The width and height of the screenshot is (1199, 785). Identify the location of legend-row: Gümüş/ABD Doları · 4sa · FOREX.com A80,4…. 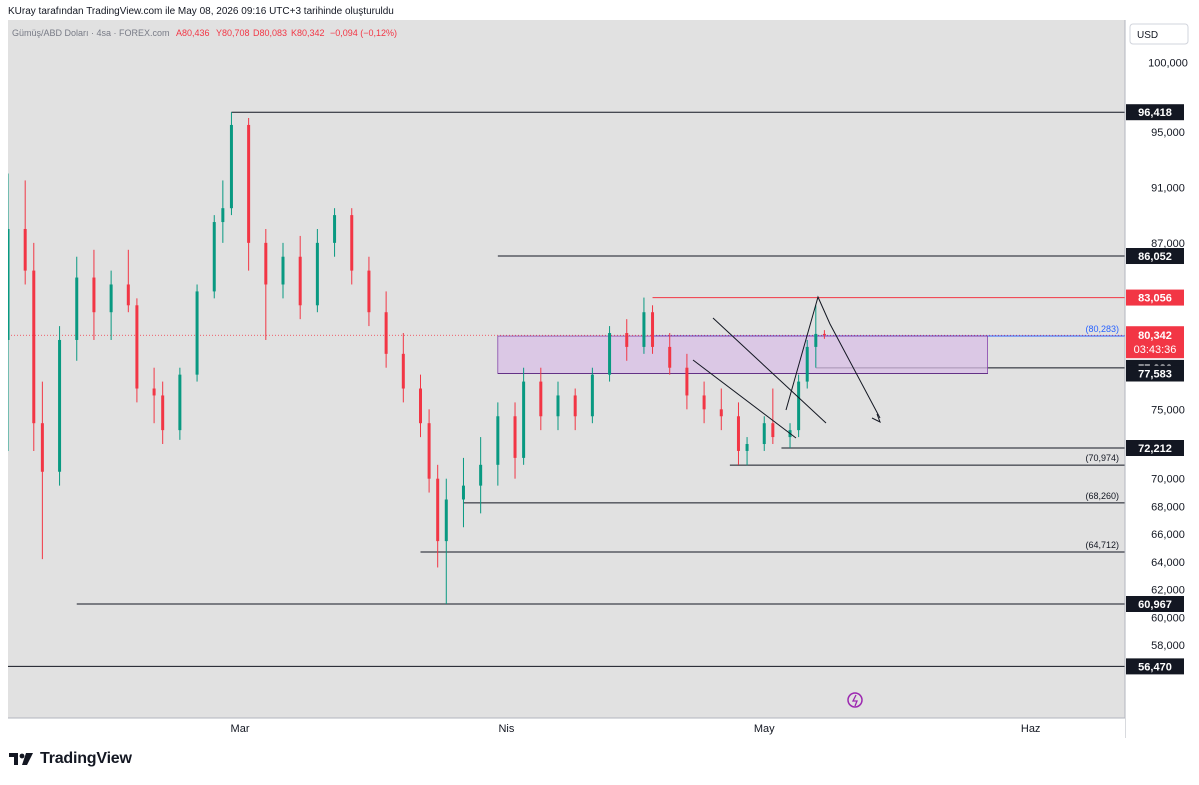
(204, 33).